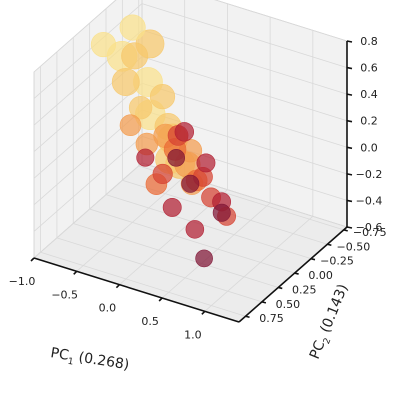  What do you see at coordinates (304, 289) in the screenshot?
I see `y-tick-label: 0.25` at bounding box center [304, 289].